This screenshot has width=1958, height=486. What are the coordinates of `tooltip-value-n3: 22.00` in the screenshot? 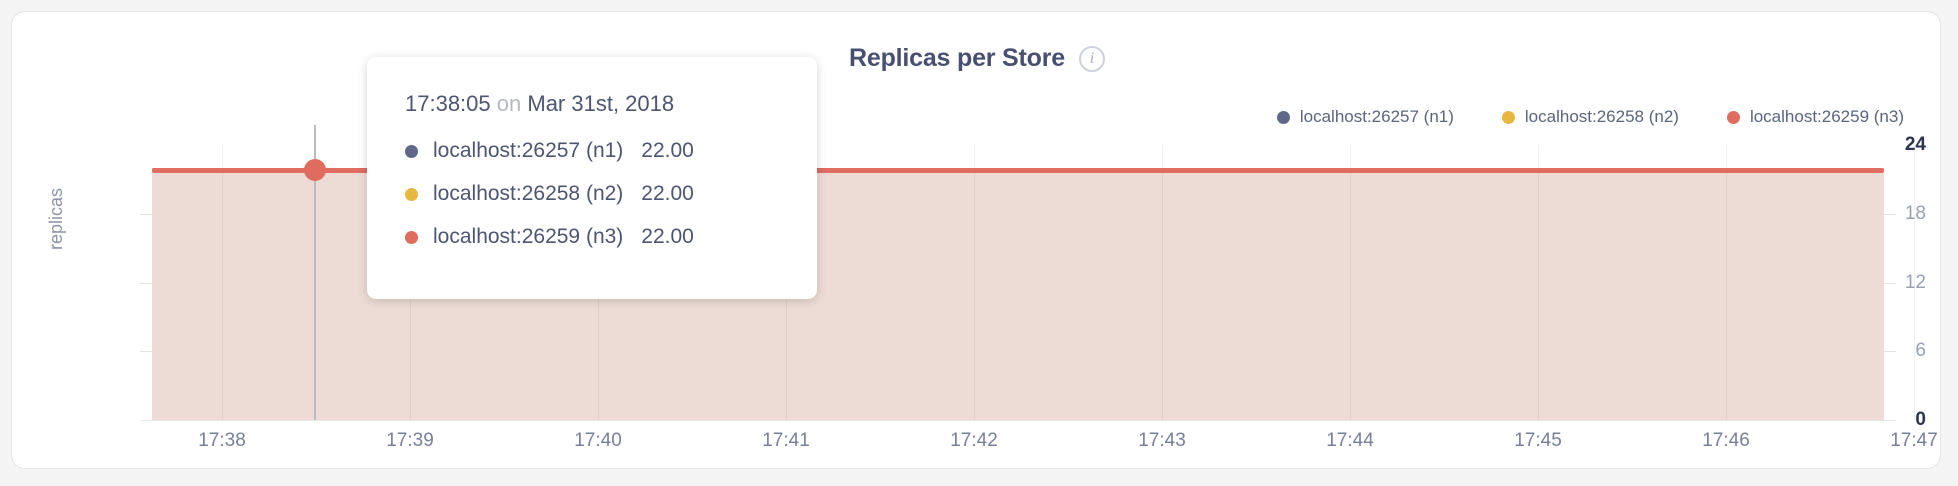 It's located at (667, 236).